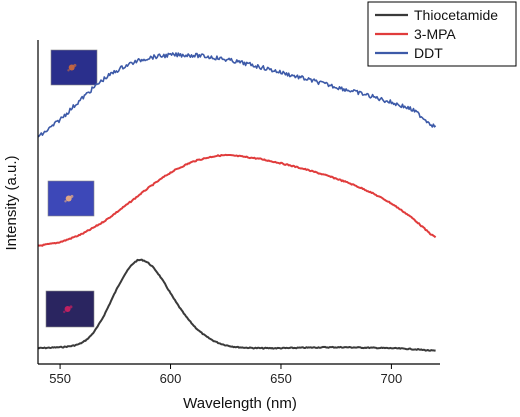  Describe the element at coordinates (281, 378) in the screenshot. I see `x-tick-label: 650` at that location.